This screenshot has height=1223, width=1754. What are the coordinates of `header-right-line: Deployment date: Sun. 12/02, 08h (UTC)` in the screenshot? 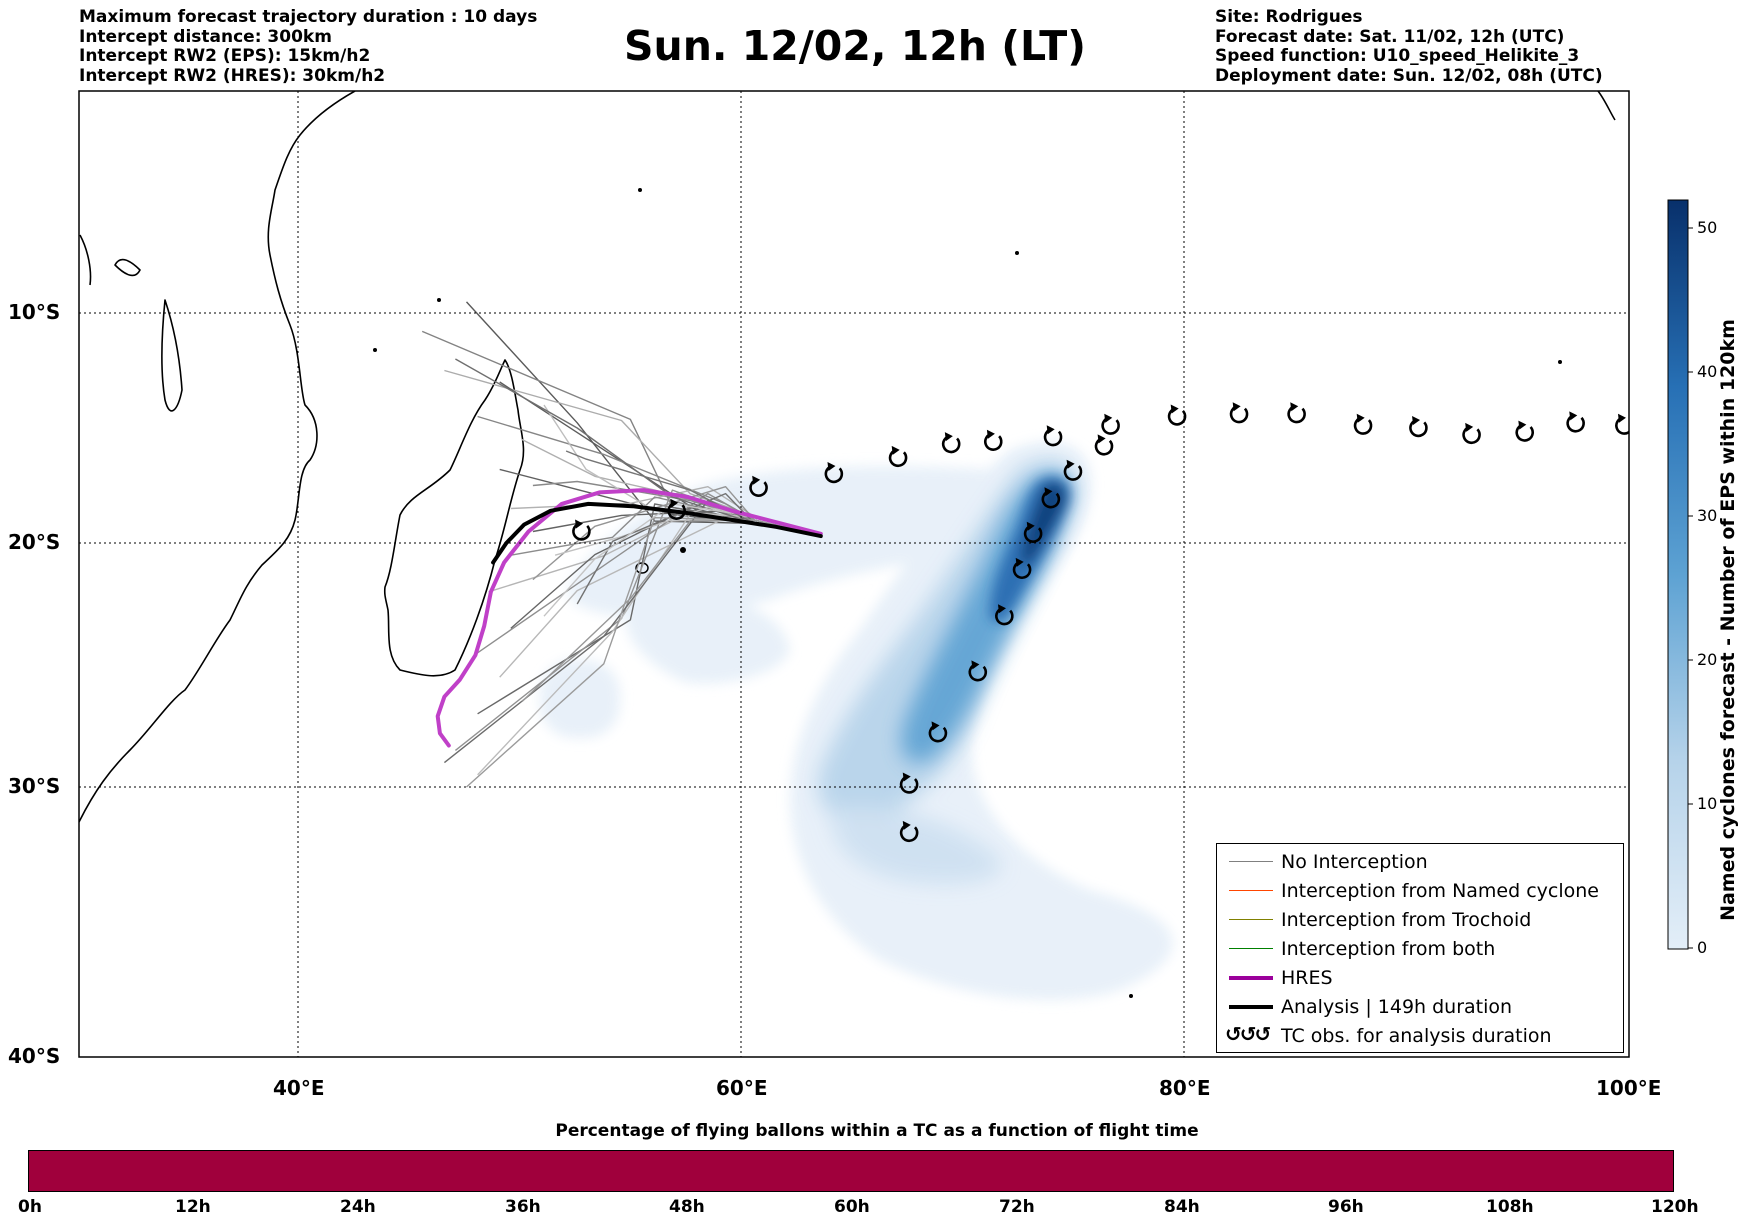 It's located at (1409, 75).